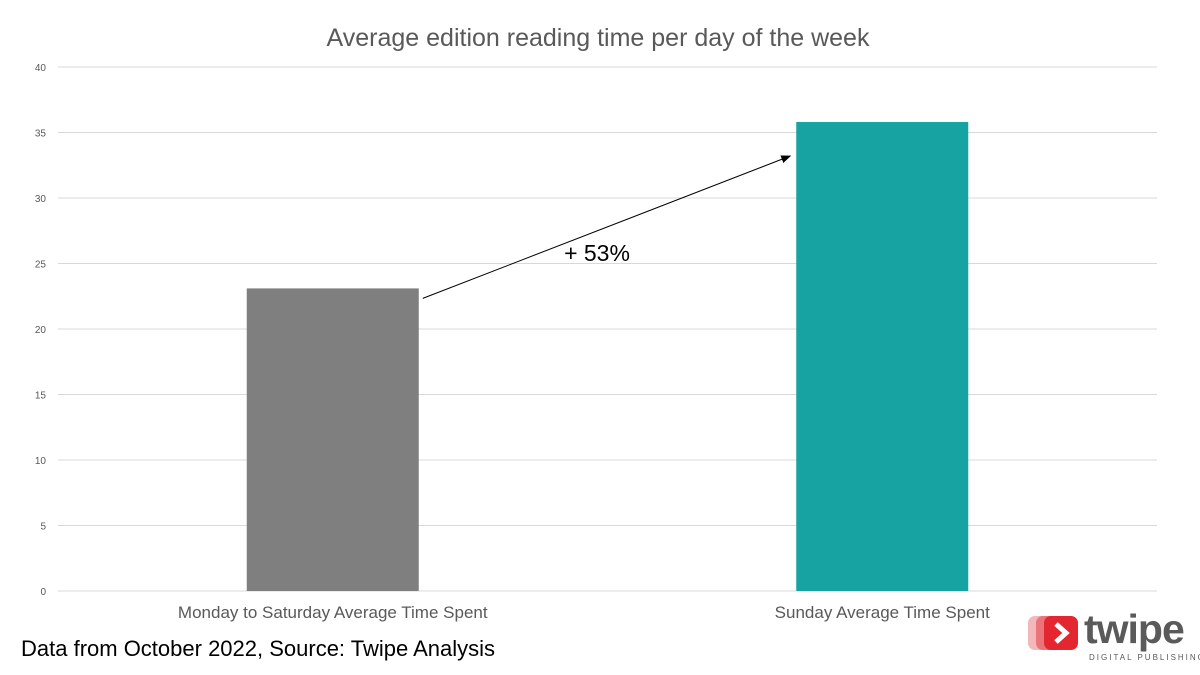  Describe the element at coordinates (41, 134) in the screenshot. I see `y-tick-label: 35` at that location.